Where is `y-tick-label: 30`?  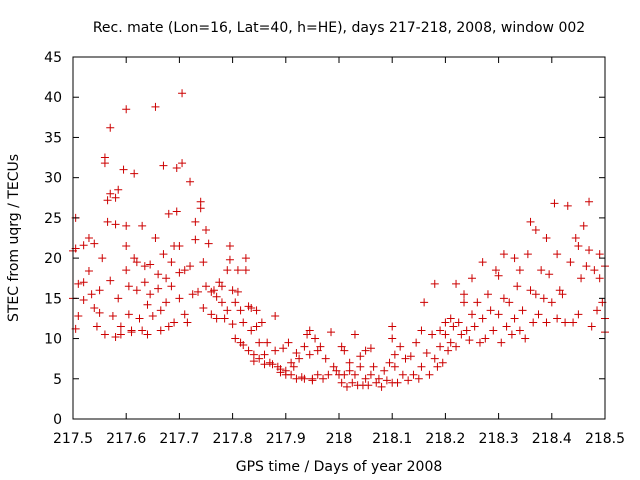
y-tick-label: 30 is located at coordinates (53, 179).